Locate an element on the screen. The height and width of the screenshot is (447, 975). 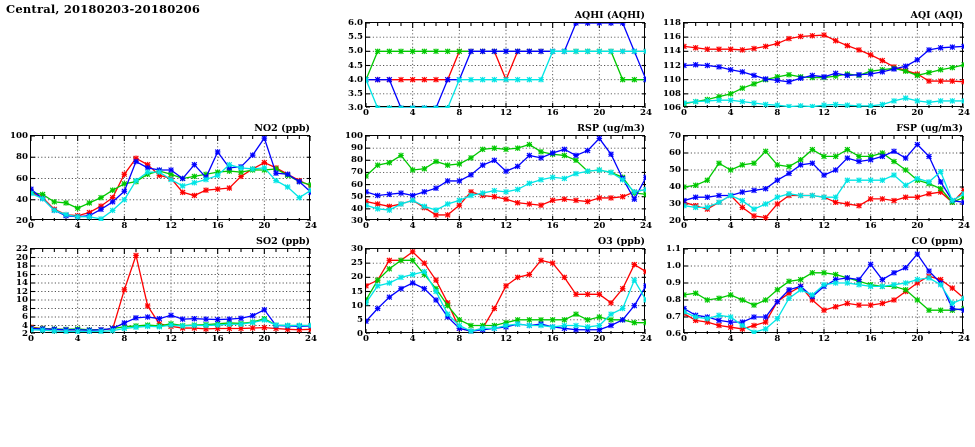
panel-title-aqi: AQI (AQI) is located at coordinates (936, 15).